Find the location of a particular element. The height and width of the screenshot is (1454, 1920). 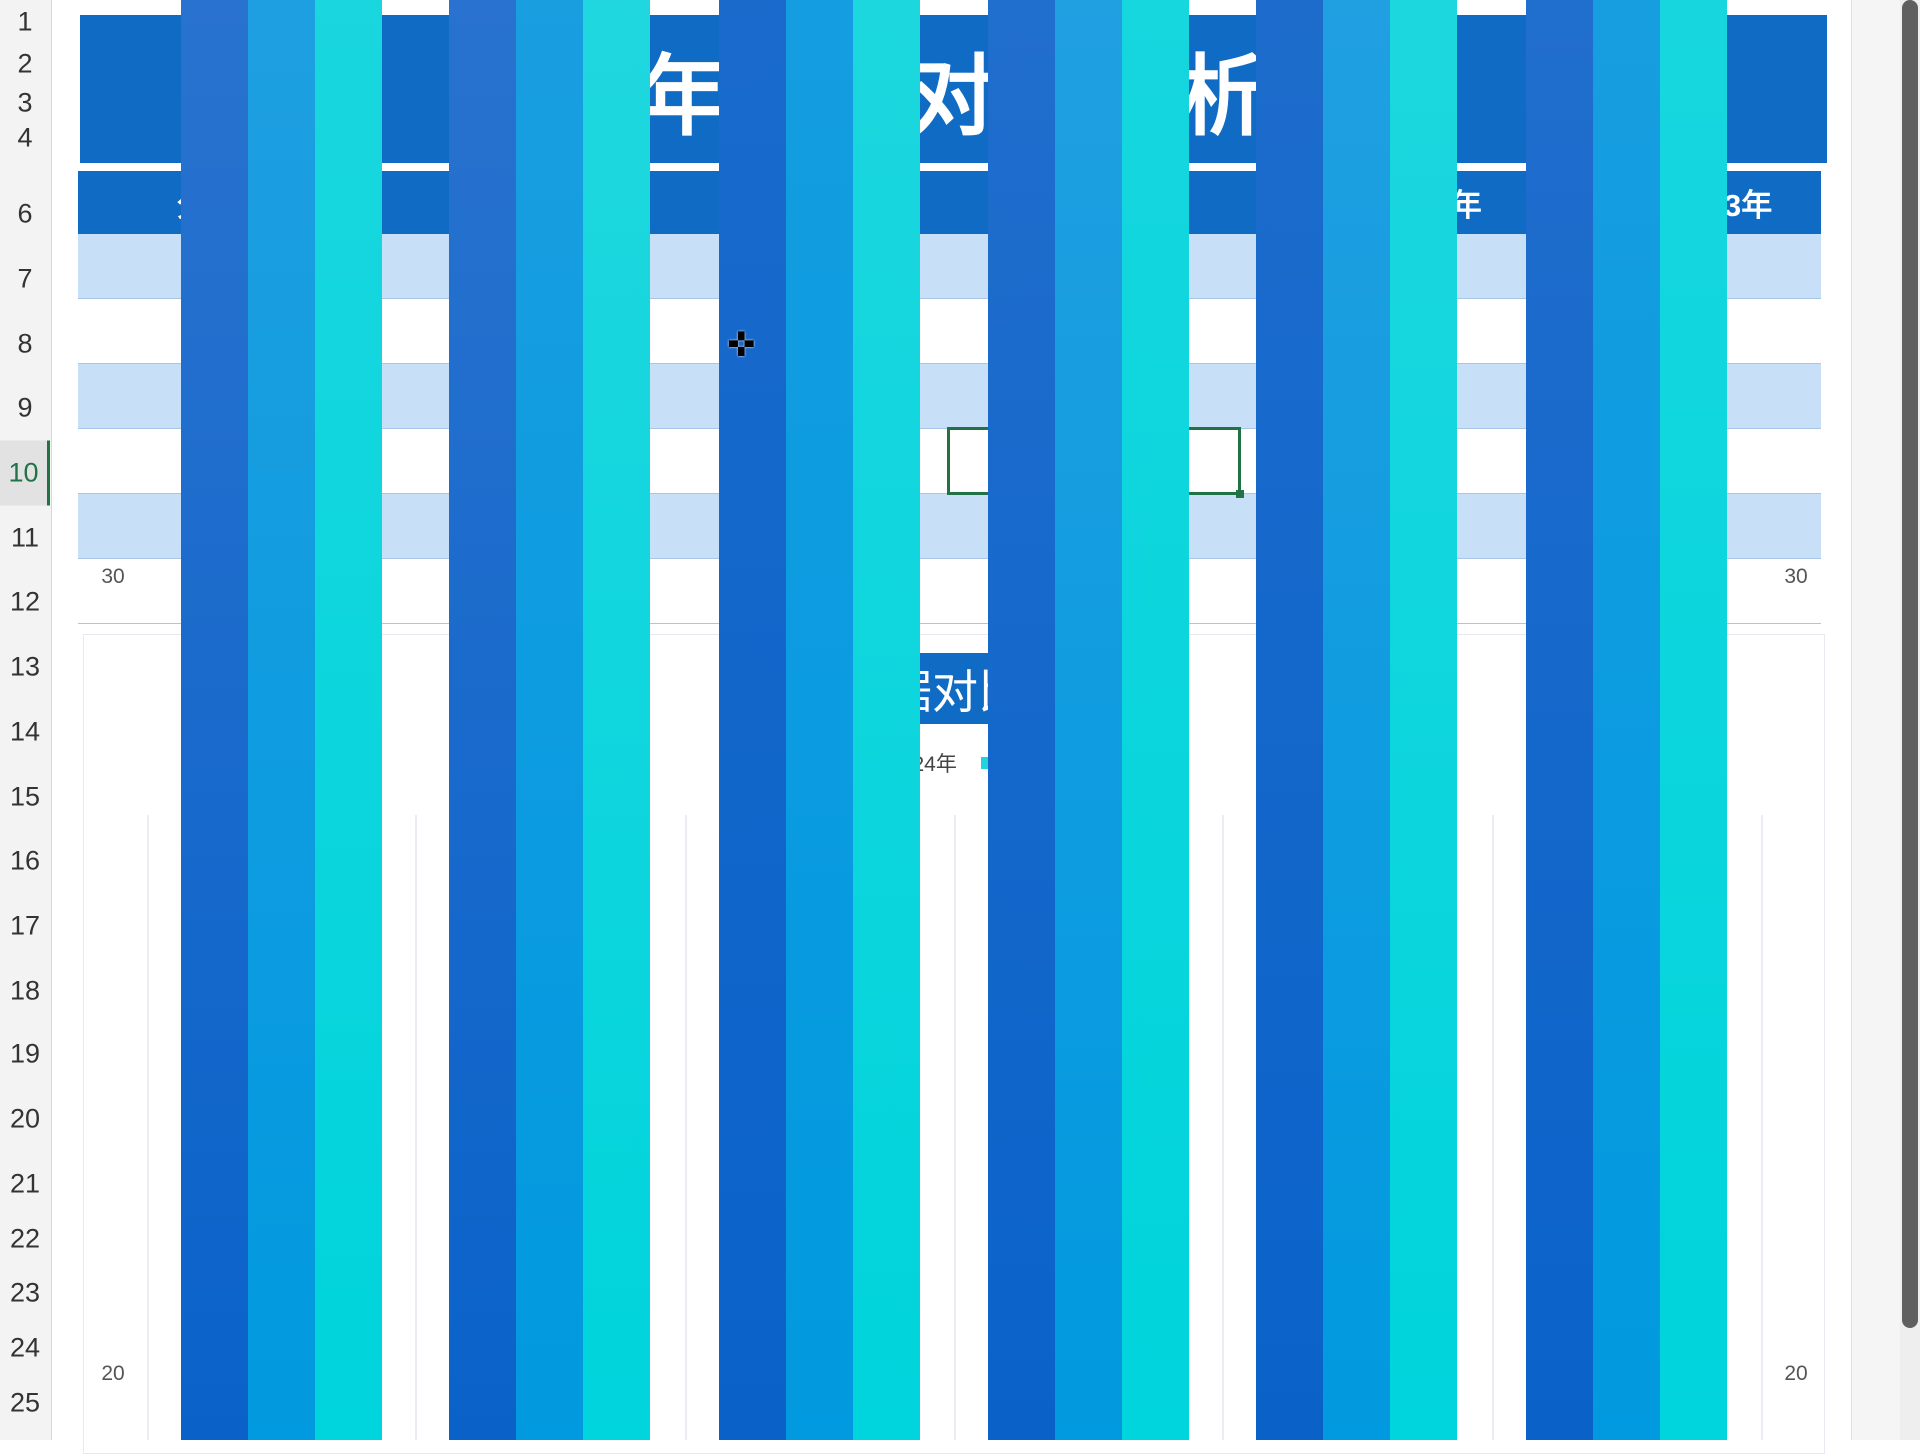

row-header-column: 1 2 3 4 6 7 8 9 10 11 12 13 14 15 16 17 18 19 20 21 22 23 24 25 is located at coordinates (26, 720).